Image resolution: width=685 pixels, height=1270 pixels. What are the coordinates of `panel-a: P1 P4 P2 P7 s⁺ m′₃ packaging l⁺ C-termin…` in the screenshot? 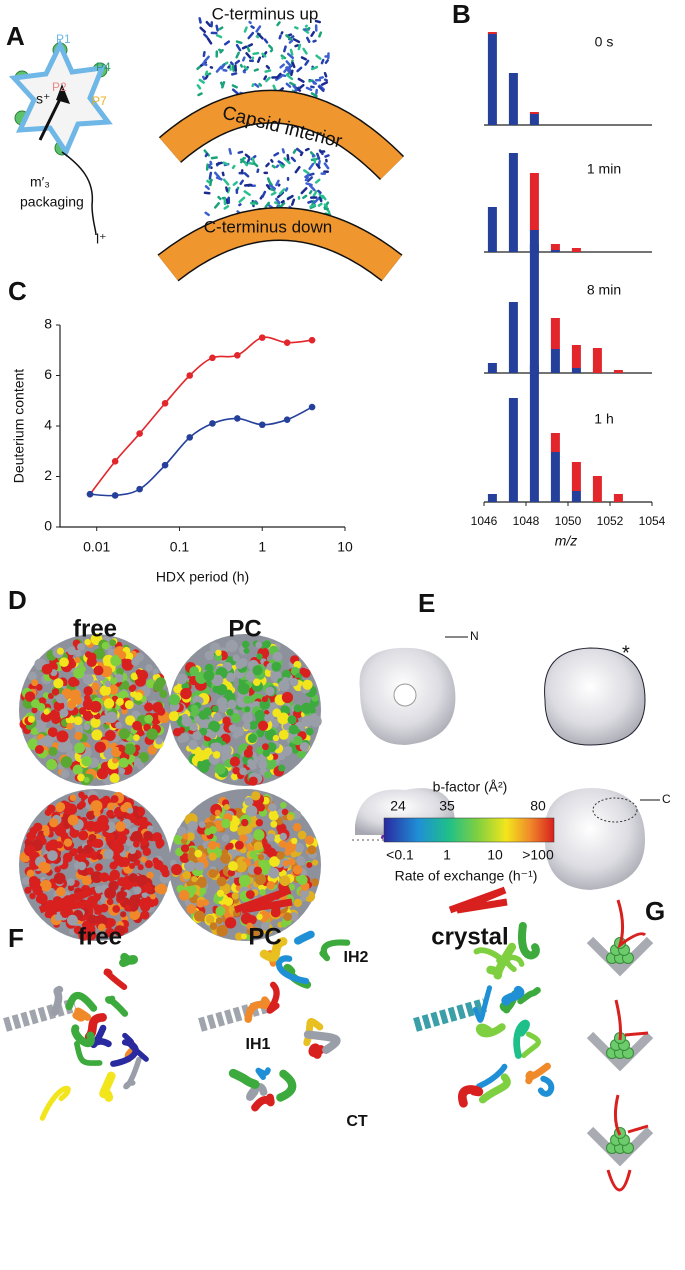 It's located at (206, 143).